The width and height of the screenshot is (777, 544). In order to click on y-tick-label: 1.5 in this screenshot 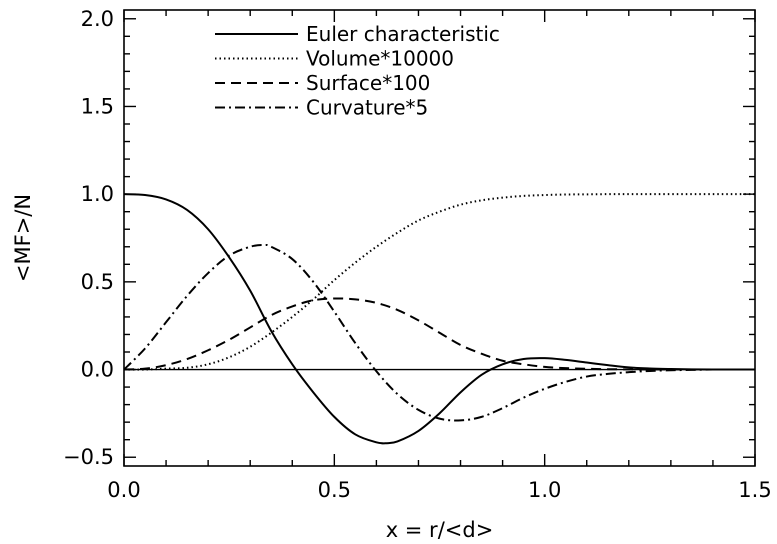, I will do `click(97, 106)`.